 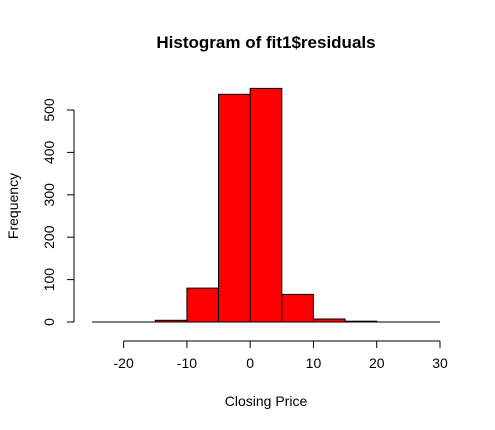 What do you see at coordinates (49, 110) in the screenshot?
I see `y-tick-label: 500` at bounding box center [49, 110].